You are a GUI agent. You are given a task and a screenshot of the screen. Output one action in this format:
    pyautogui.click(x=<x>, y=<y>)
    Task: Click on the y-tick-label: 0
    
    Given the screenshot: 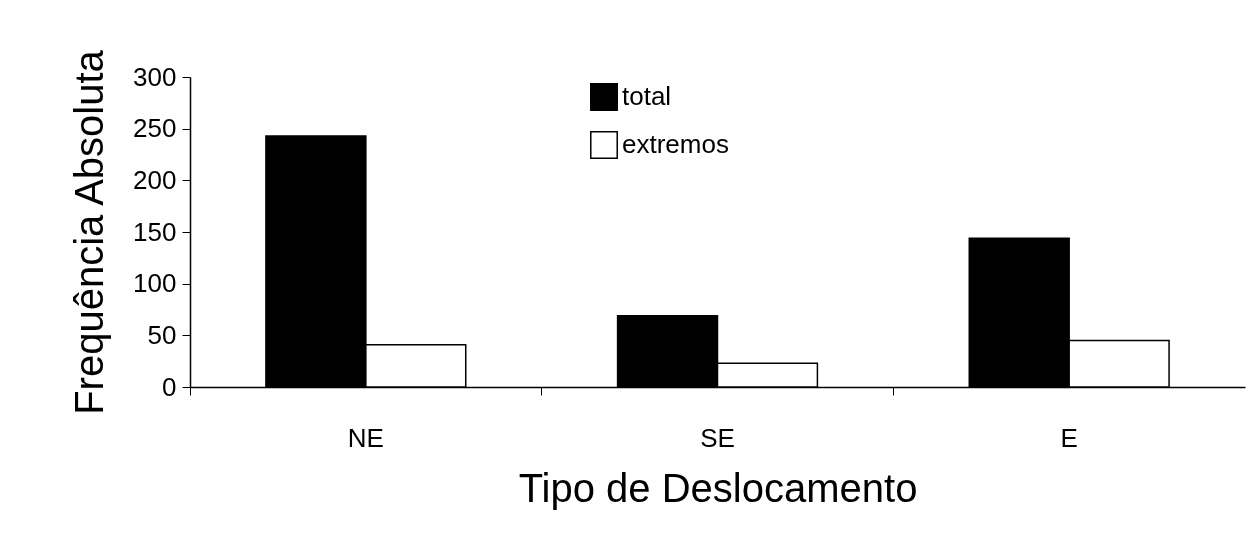 What is the action you would take?
    pyautogui.click(x=169, y=386)
    